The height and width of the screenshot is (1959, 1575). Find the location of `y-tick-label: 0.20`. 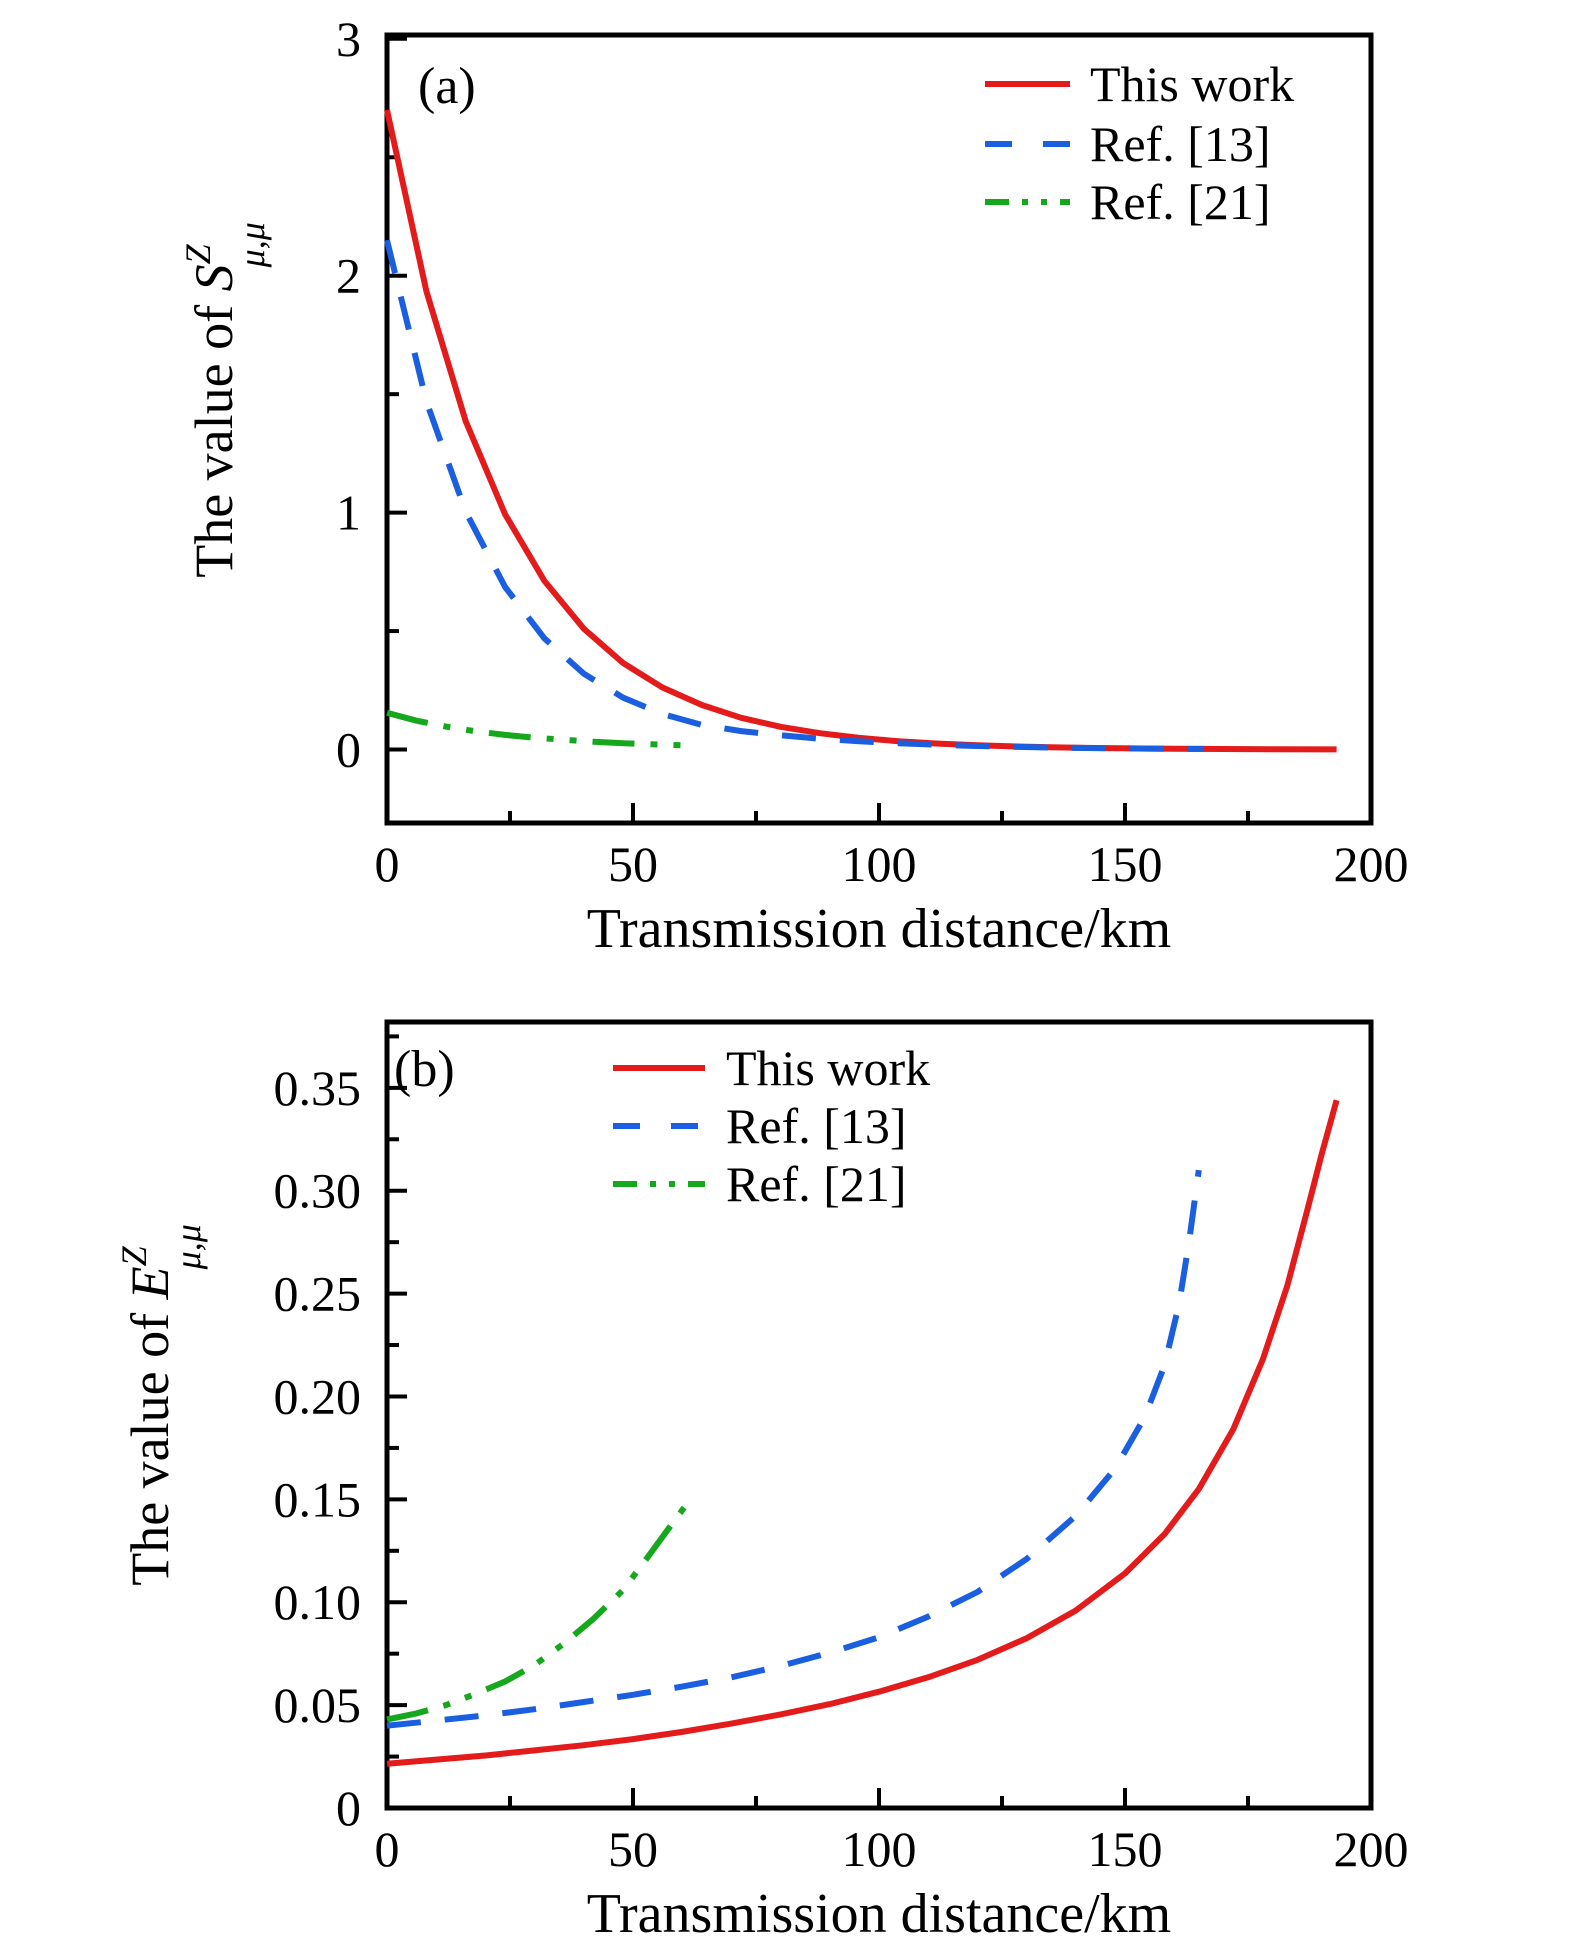

y-tick-label: 0.20 is located at coordinates (318, 1396).